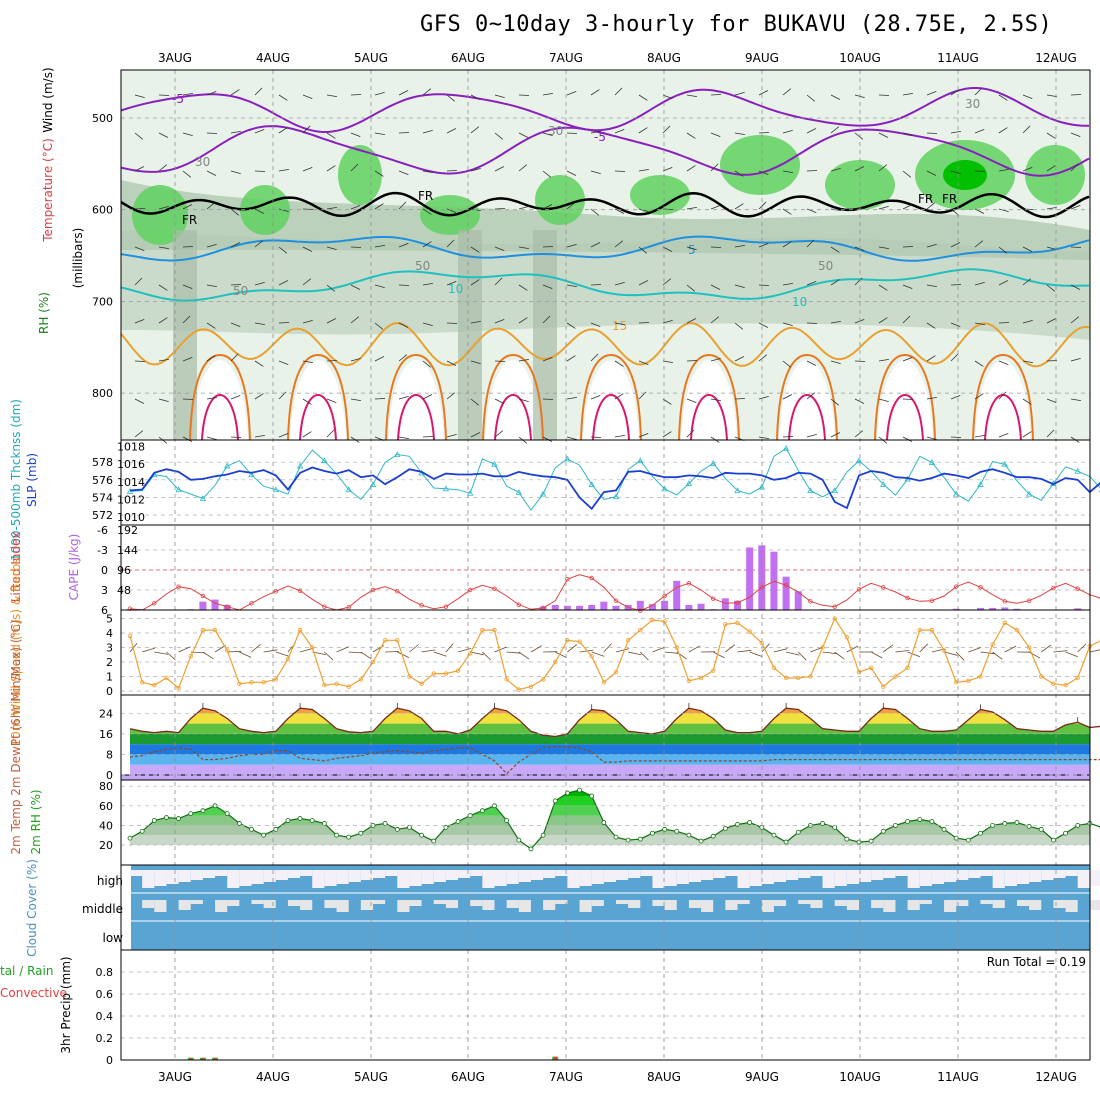 This screenshot has width=1100, height=1100. I want to click on precip-tick: 0, so click(109, 1060).